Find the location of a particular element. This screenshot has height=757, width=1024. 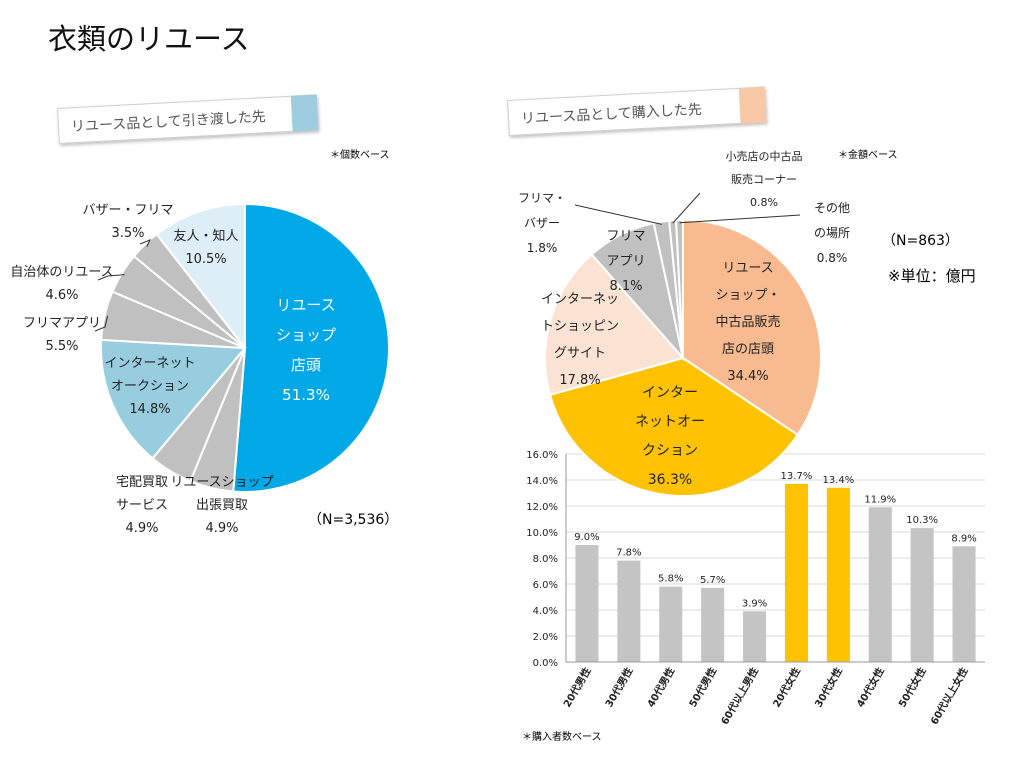

y-tick-label: 2.0% is located at coordinates (545, 637).